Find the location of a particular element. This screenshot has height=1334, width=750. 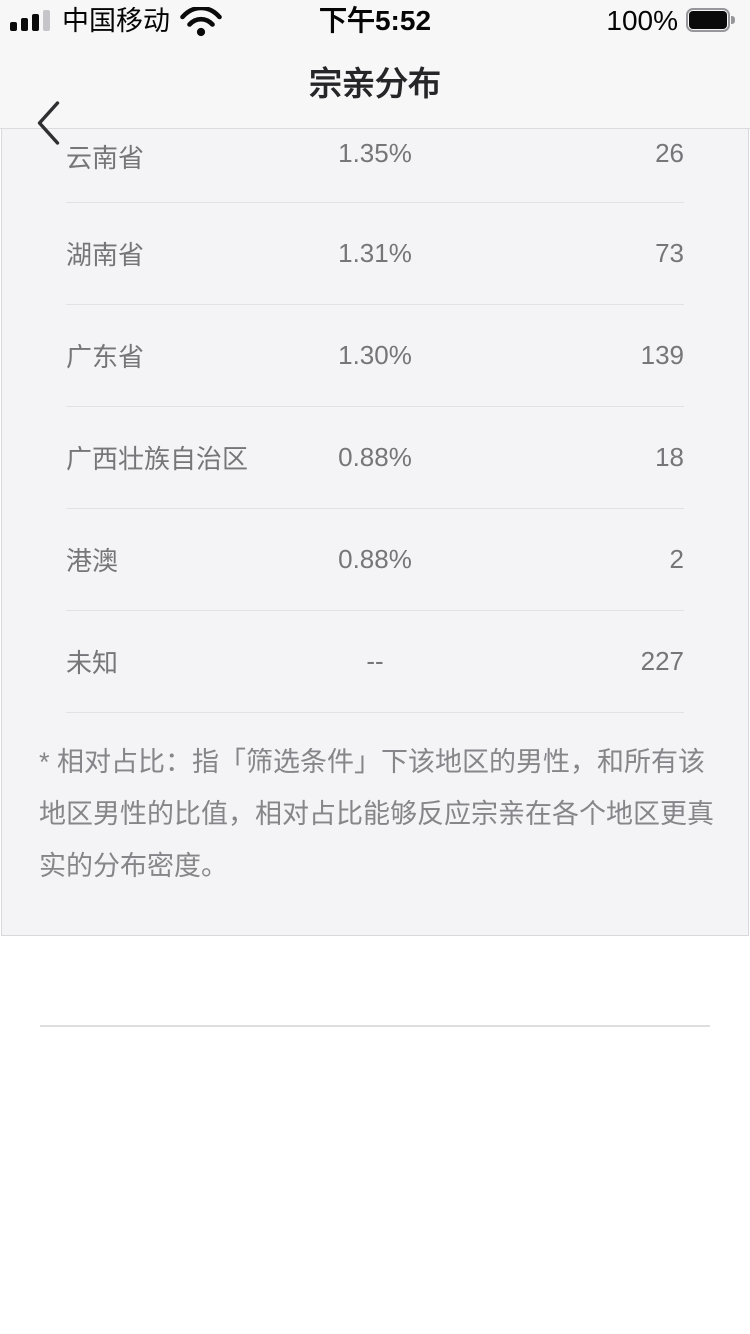

back-button is located at coordinates (48, 124).